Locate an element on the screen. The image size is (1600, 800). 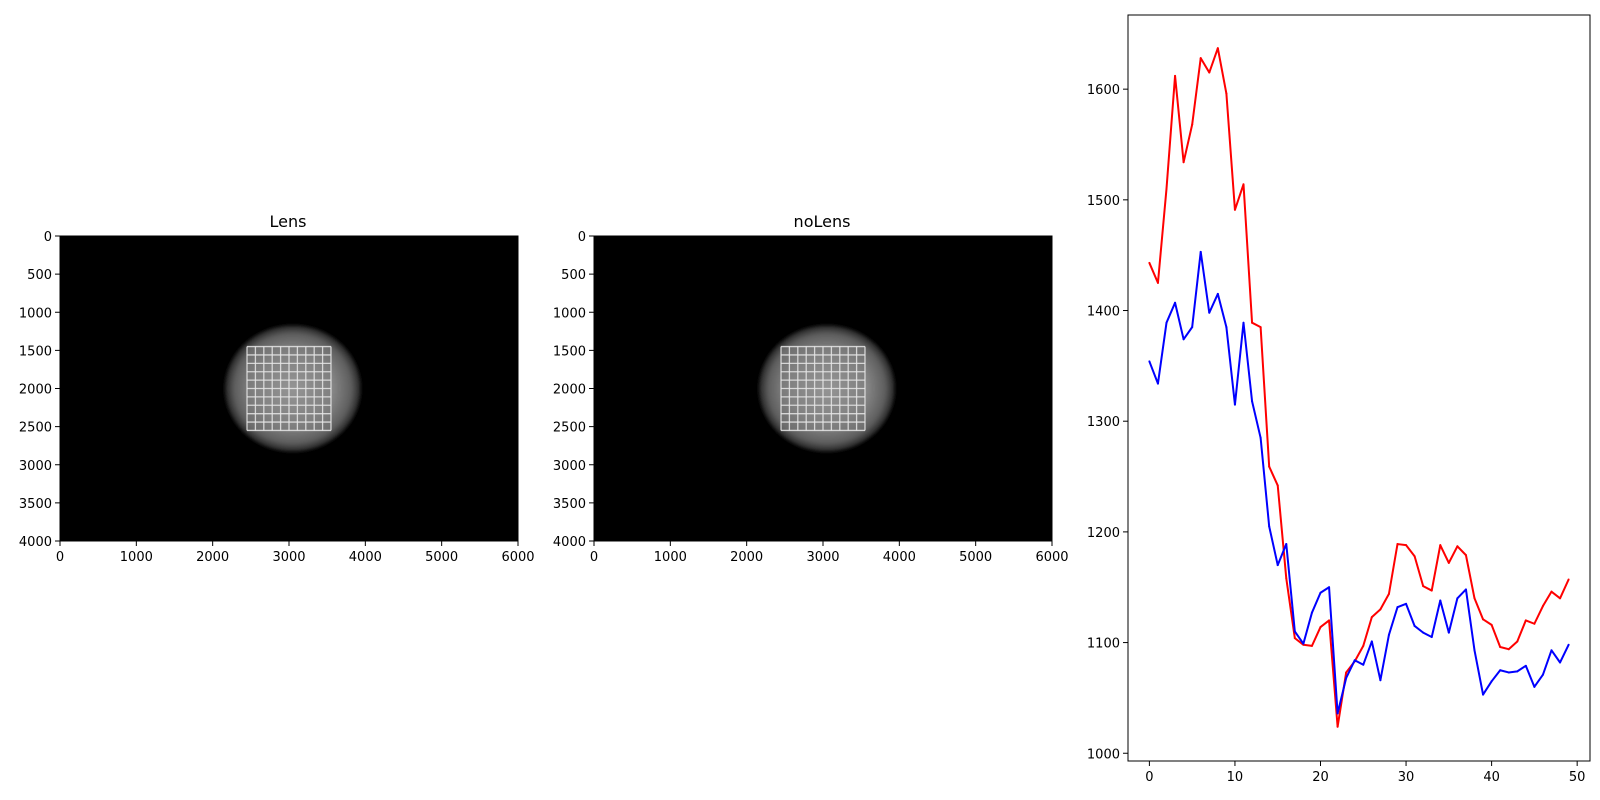
x-tick-label: 10 is located at coordinates (1235, 777).